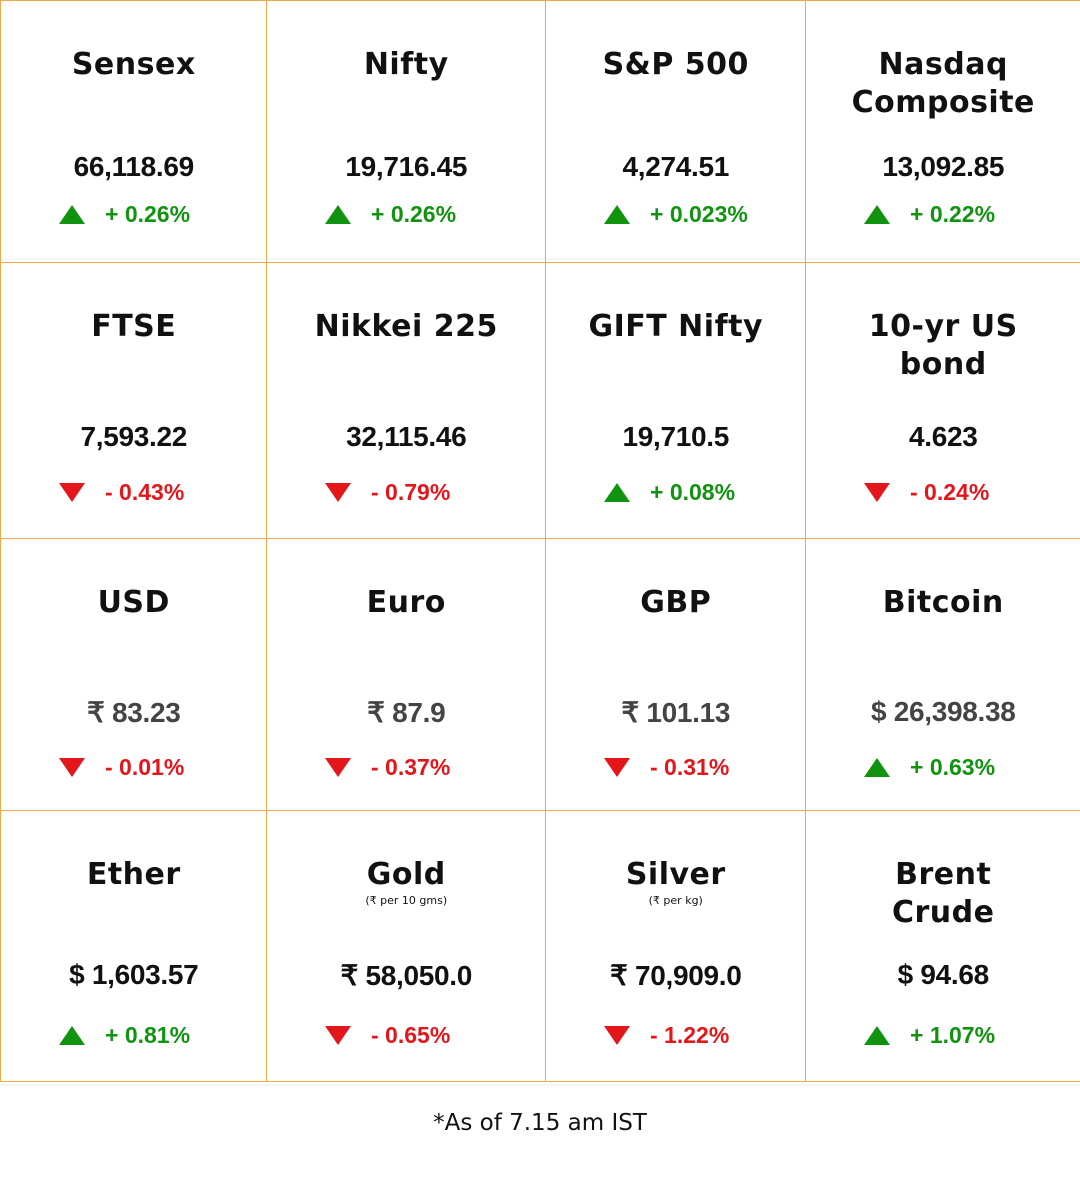 The width and height of the screenshot is (1080, 1180). I want to click on instrument-name: Nasdaq Composite, so click(943, 83).